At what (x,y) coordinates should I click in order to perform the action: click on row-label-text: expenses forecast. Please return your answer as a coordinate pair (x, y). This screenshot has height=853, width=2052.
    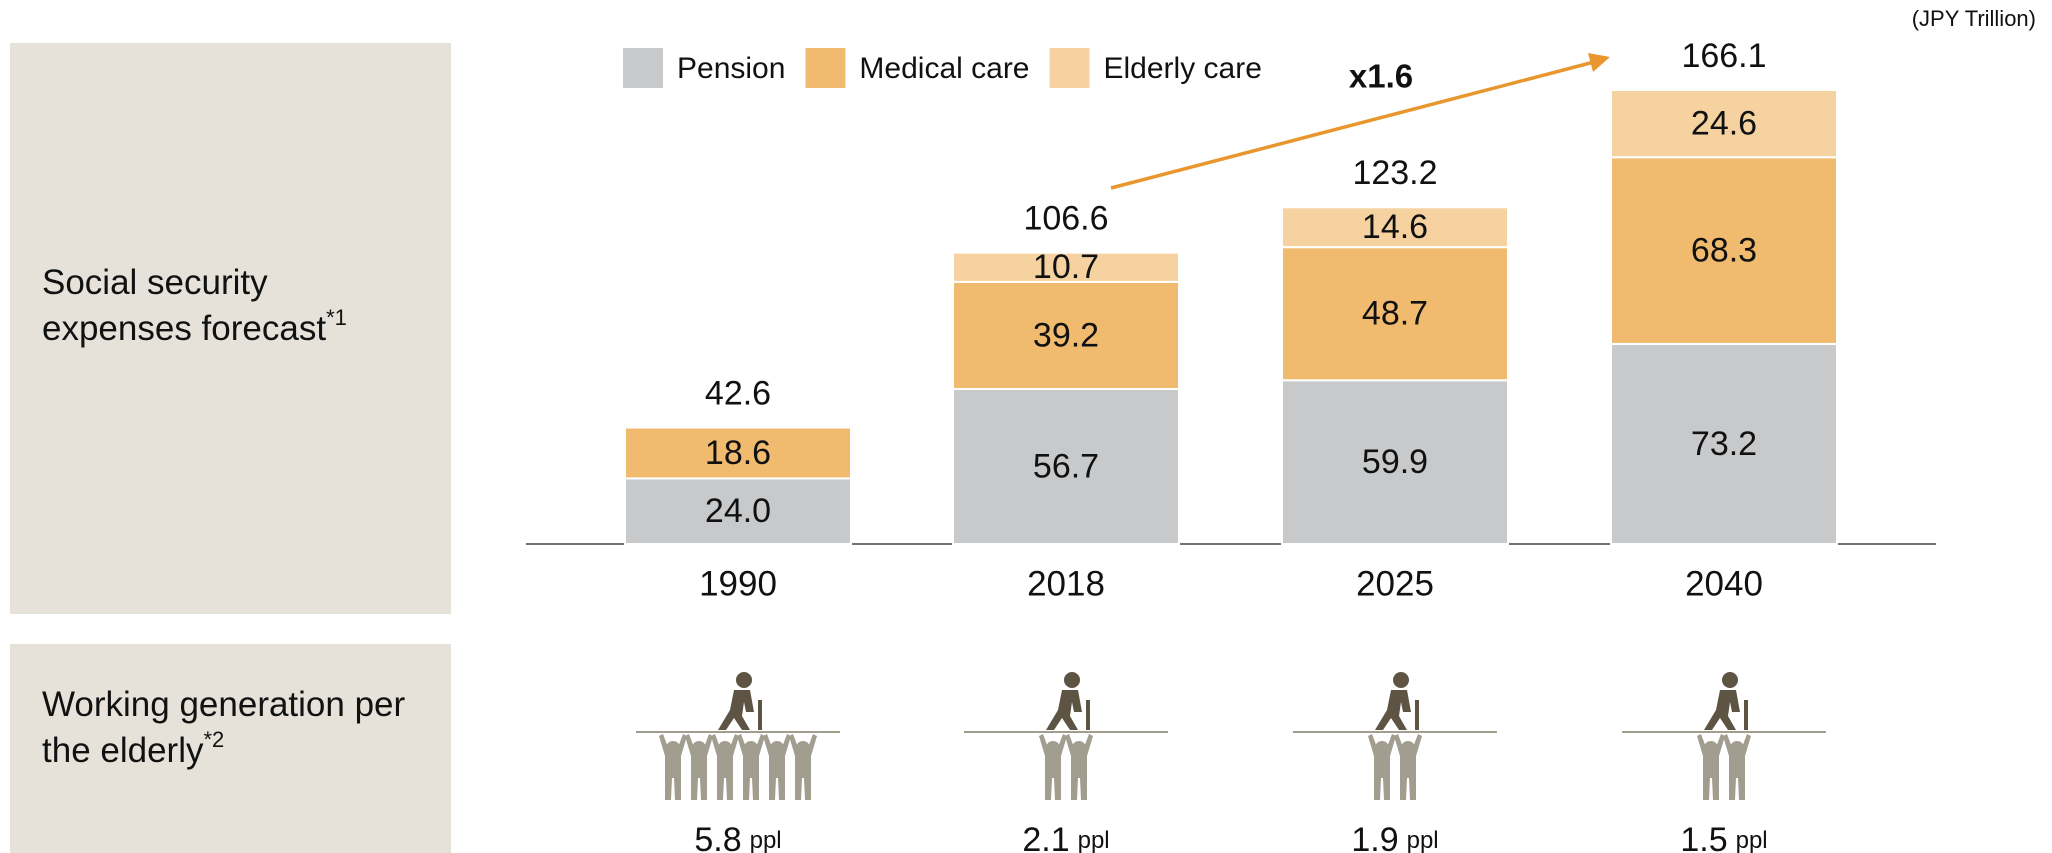
    Looking at the image, I should click on (184, 328).